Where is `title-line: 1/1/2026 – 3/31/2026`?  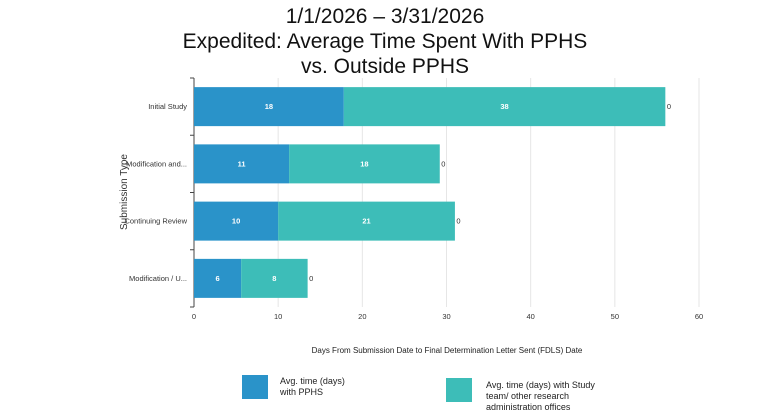 title-line: 1/1/2026 – 3/31/2026 is located at coordinates (385, 16).